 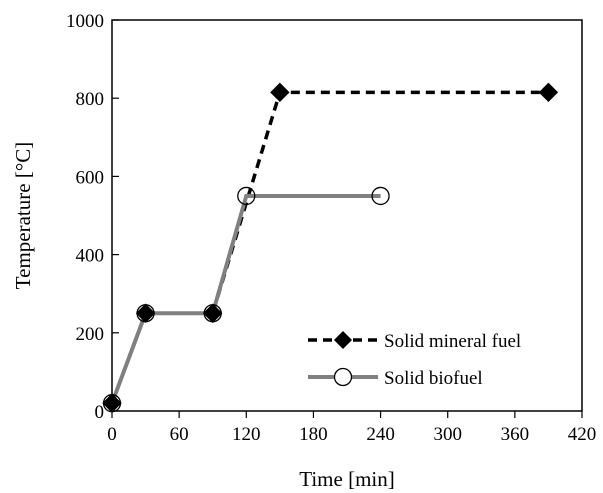 What do you see at coordinates (179, 434) in the screenshot?
I see `x-tick-label: 60` at bounding box center [179, 434].